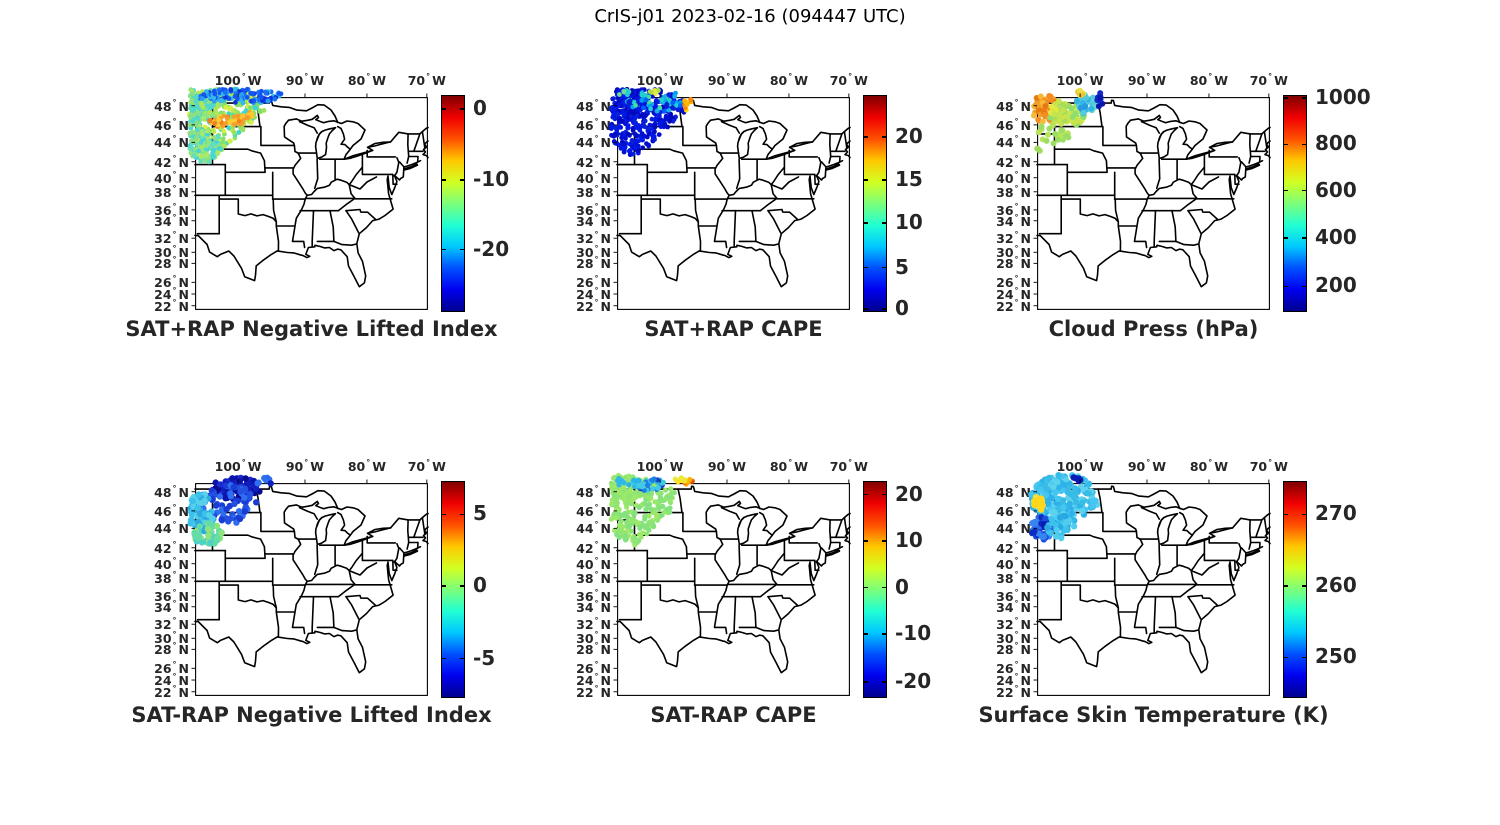 This screenshot has width=1500, height=825. Describe the element at coordinates (1013, 668) in the screenshot. I see `lat-tick-label: 26° N` at that location.